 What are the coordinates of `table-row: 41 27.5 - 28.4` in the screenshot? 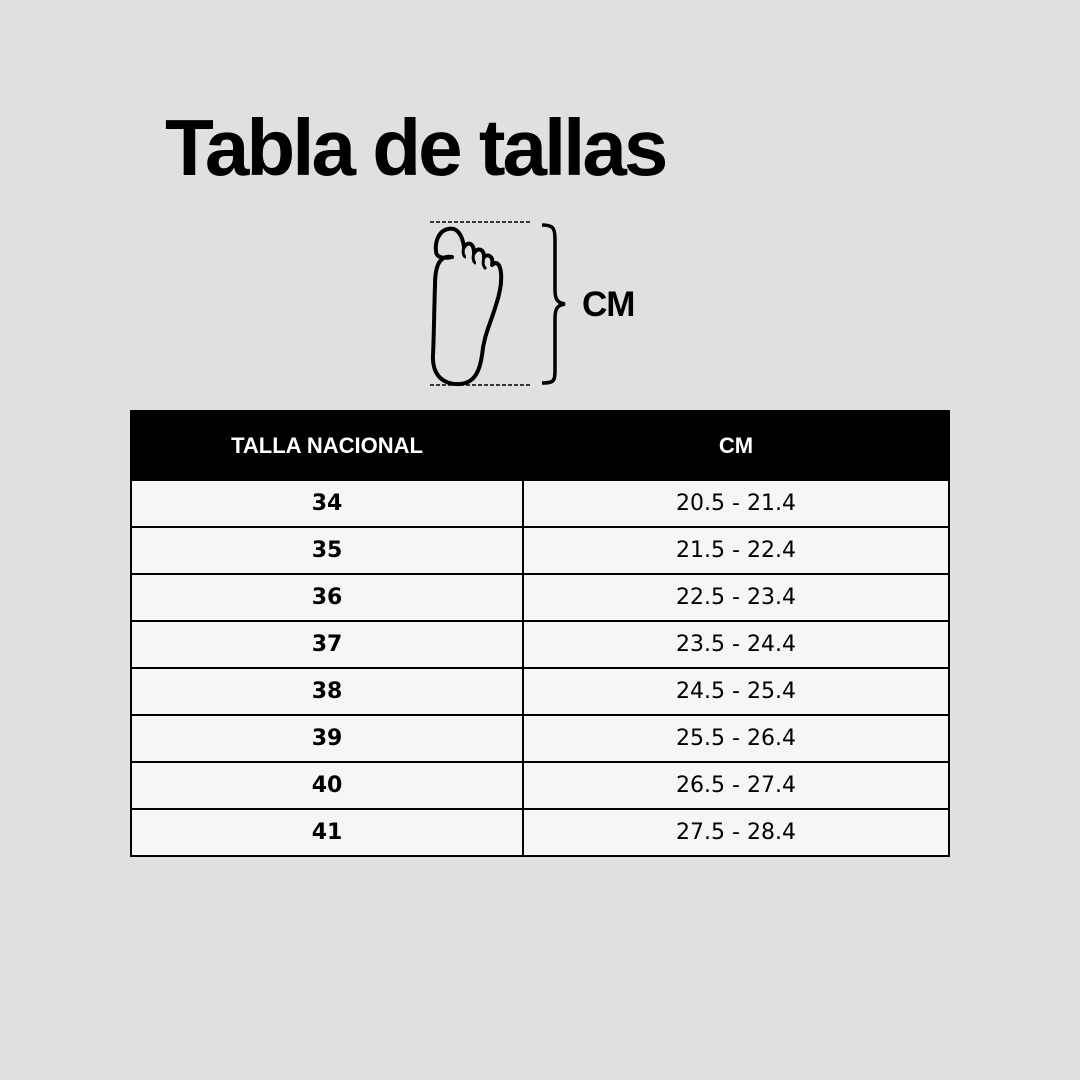 It's located at (540, 832).